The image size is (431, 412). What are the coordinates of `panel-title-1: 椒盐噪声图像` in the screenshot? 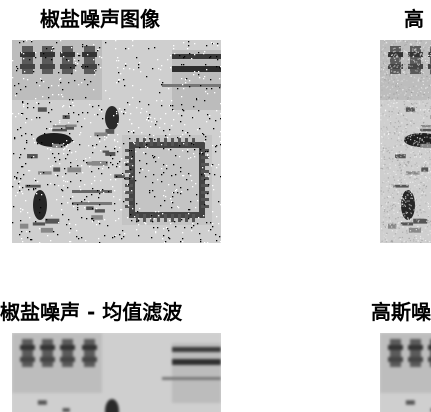 It's located at (100, 19).